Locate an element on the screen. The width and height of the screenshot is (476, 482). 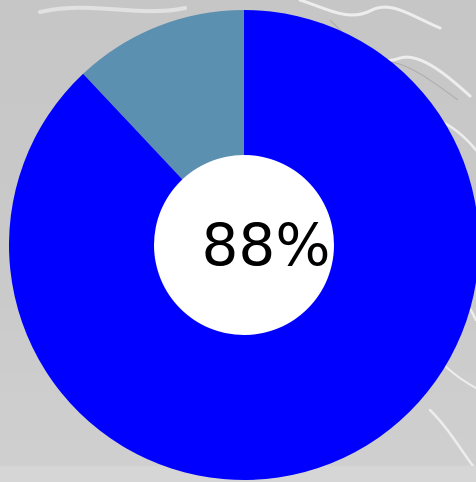
donut-hole is located at coordinates (244, 245).